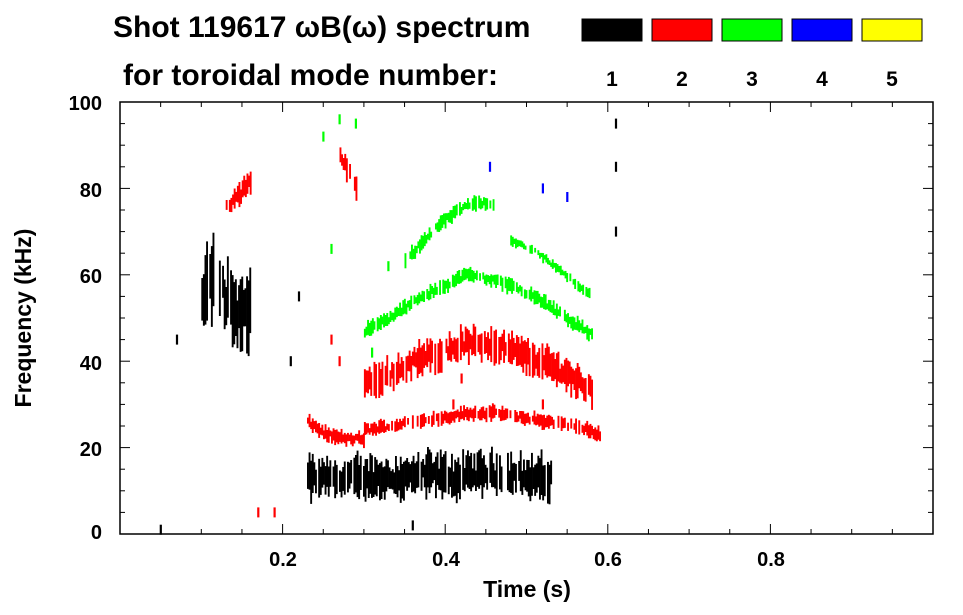 The width and height of the screenshot is (963, 615). What do you see at coordinates (542, 404) in the screenshot?
I see `spot-n=2-5` at bounding box center [542, 404].